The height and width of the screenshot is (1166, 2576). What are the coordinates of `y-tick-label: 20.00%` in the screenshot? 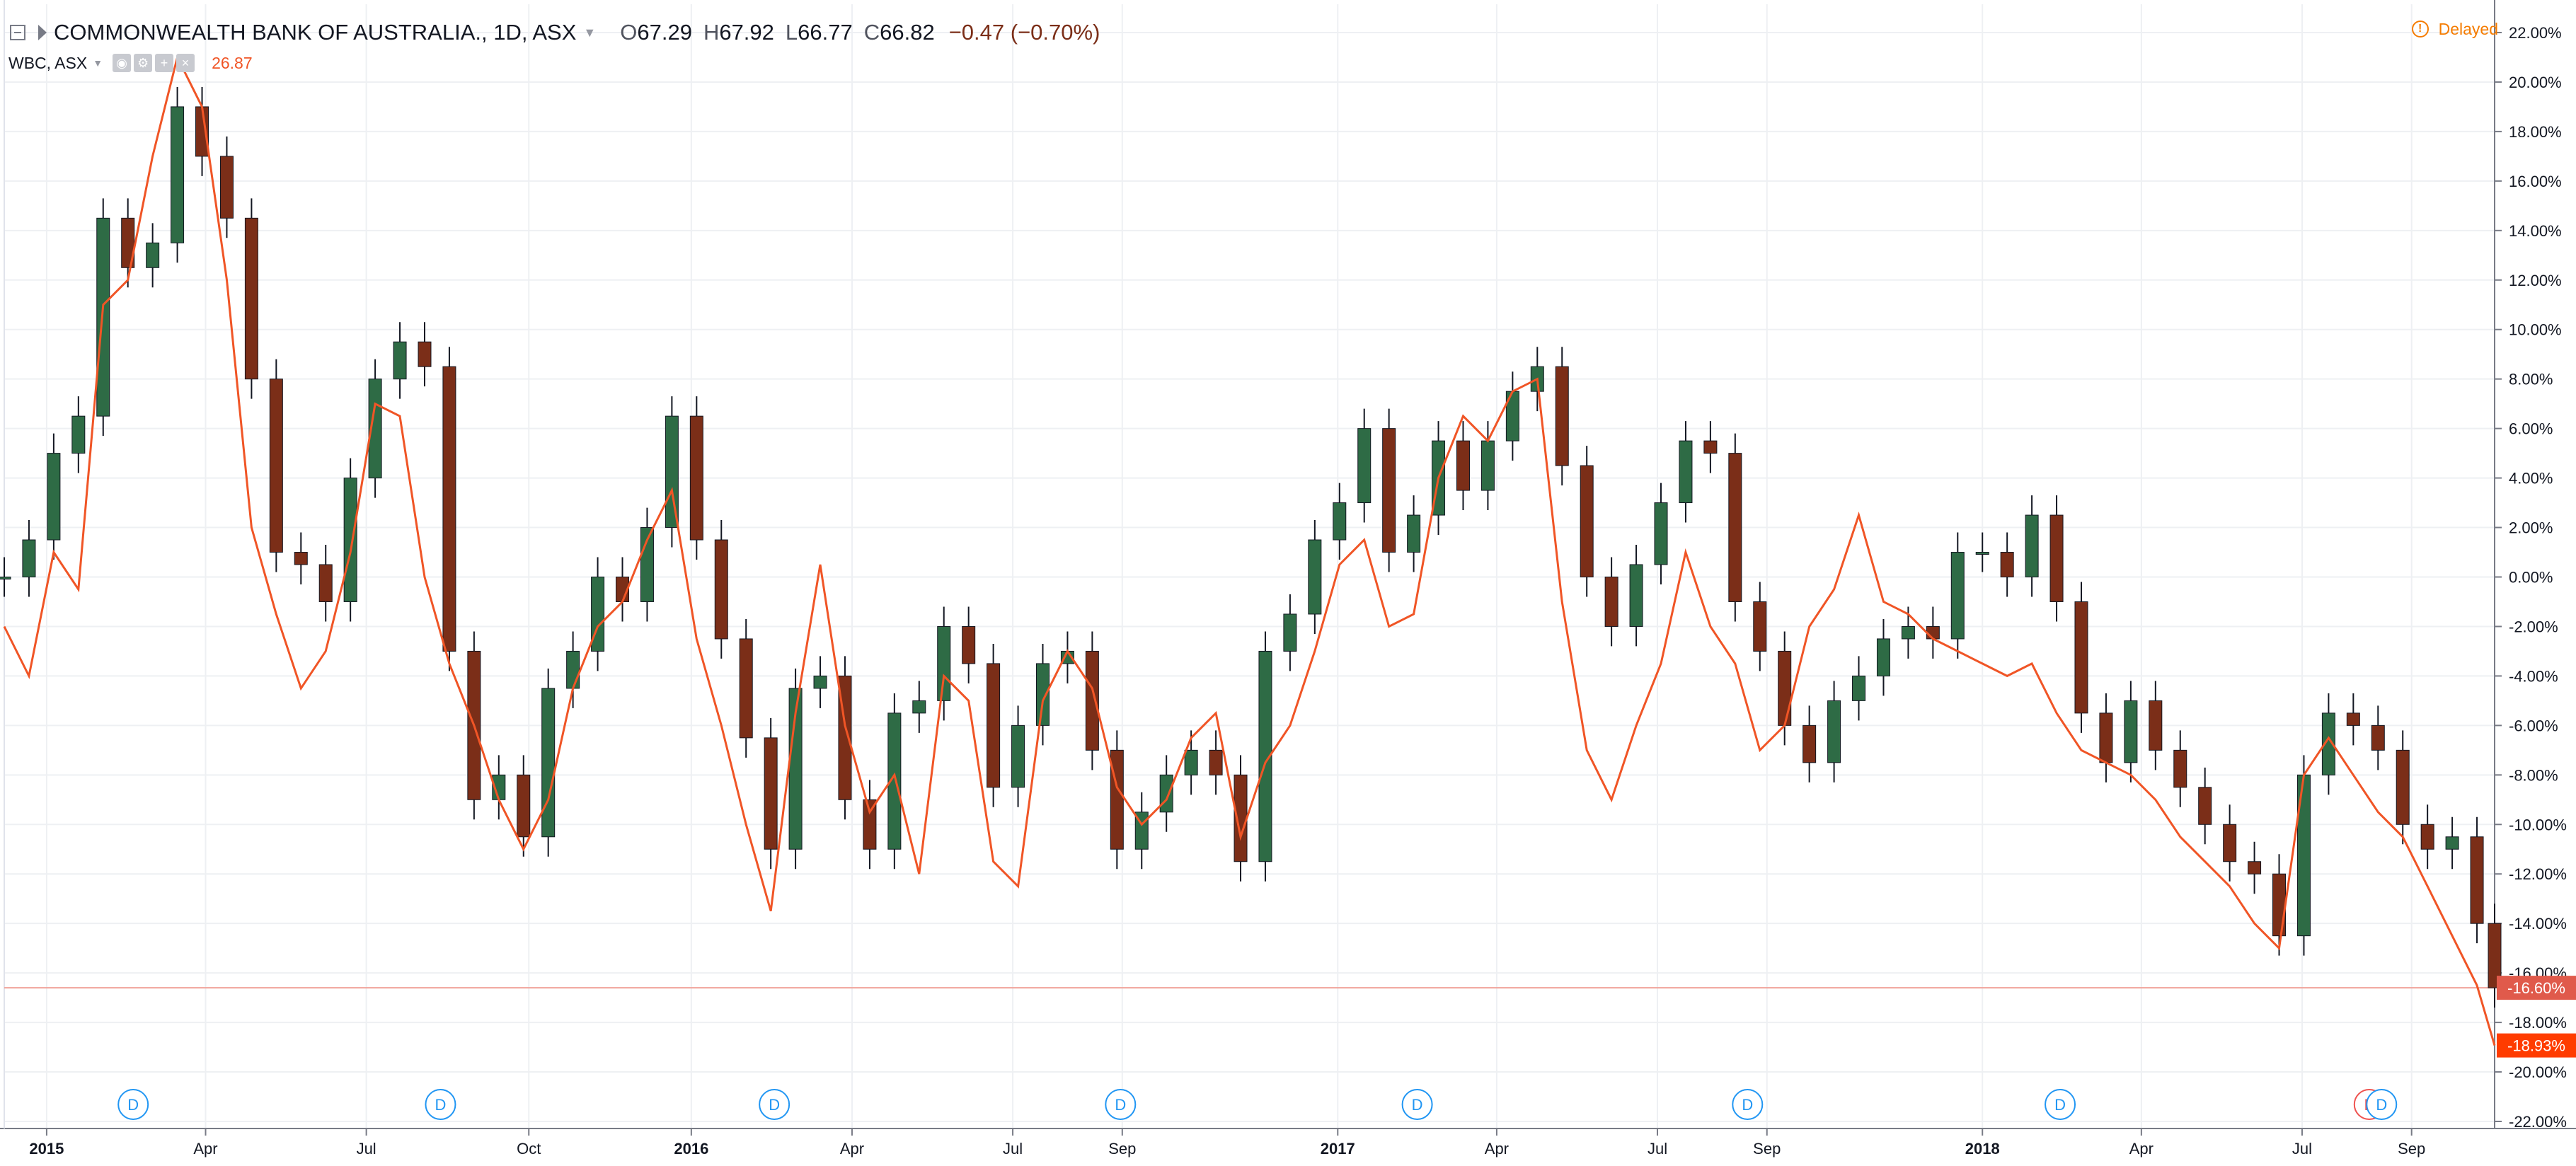 It's located at (2536, 82).